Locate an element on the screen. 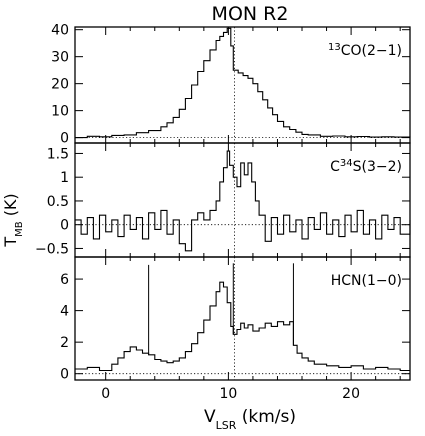 The height and width of the screenshot is (436, 425). y-tick-label: 1.5 is located at coordinates (58, 154).